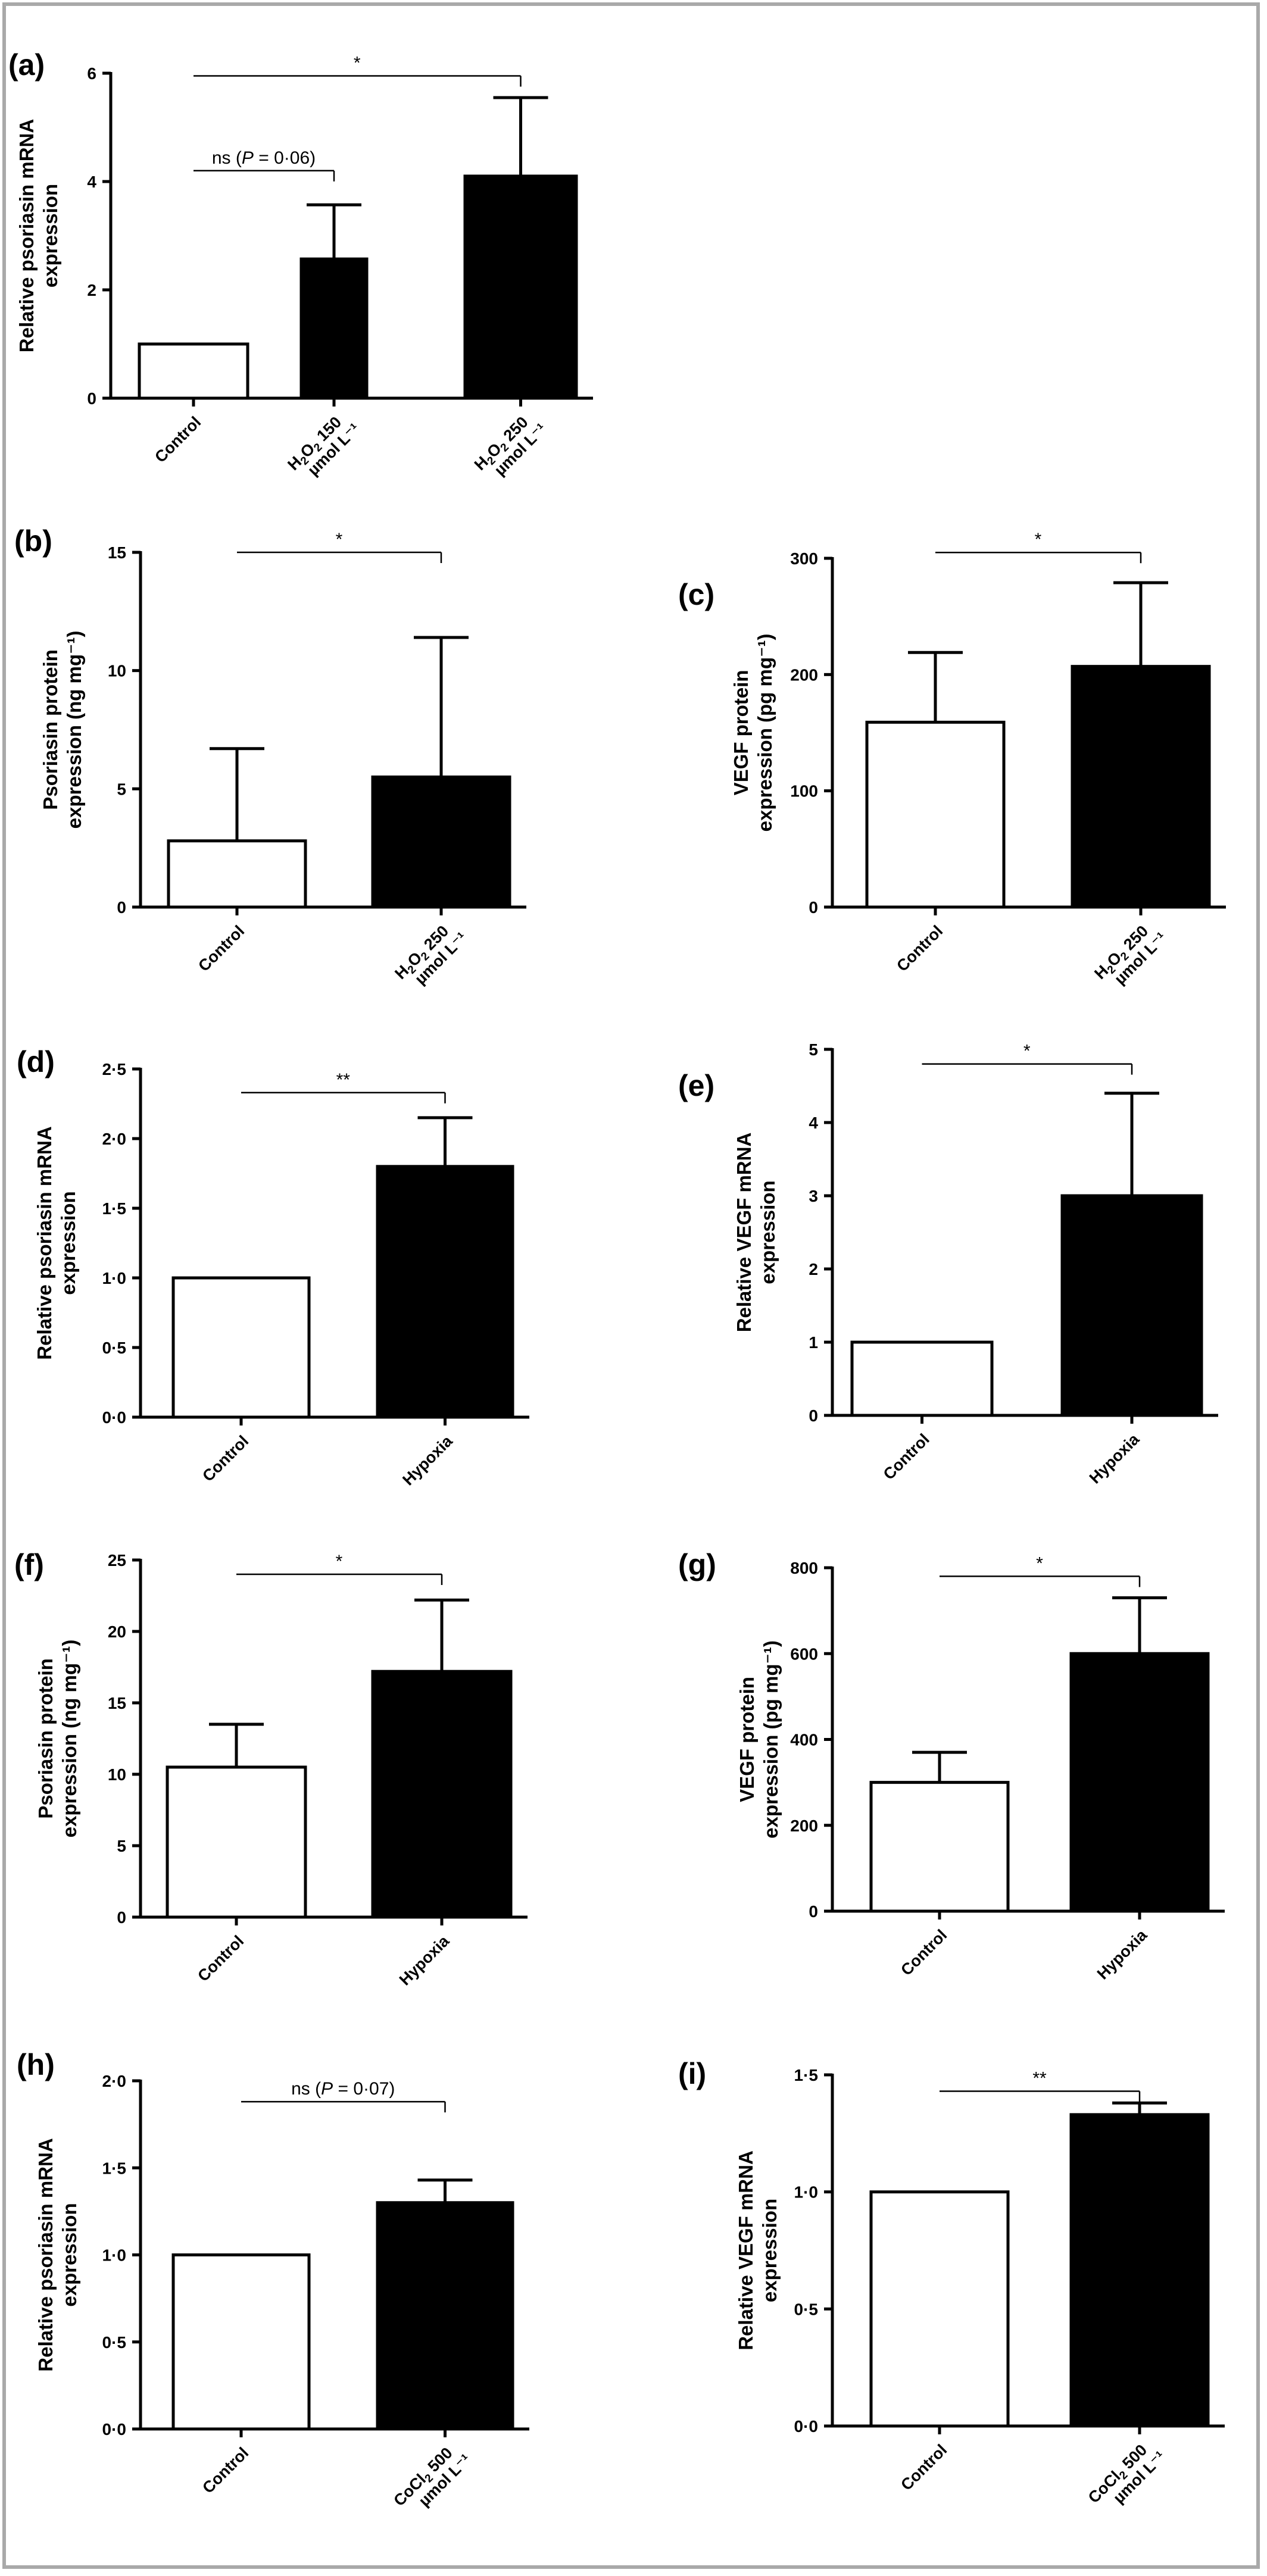  I want to click on panel-label: (f), so click(29, 1564).